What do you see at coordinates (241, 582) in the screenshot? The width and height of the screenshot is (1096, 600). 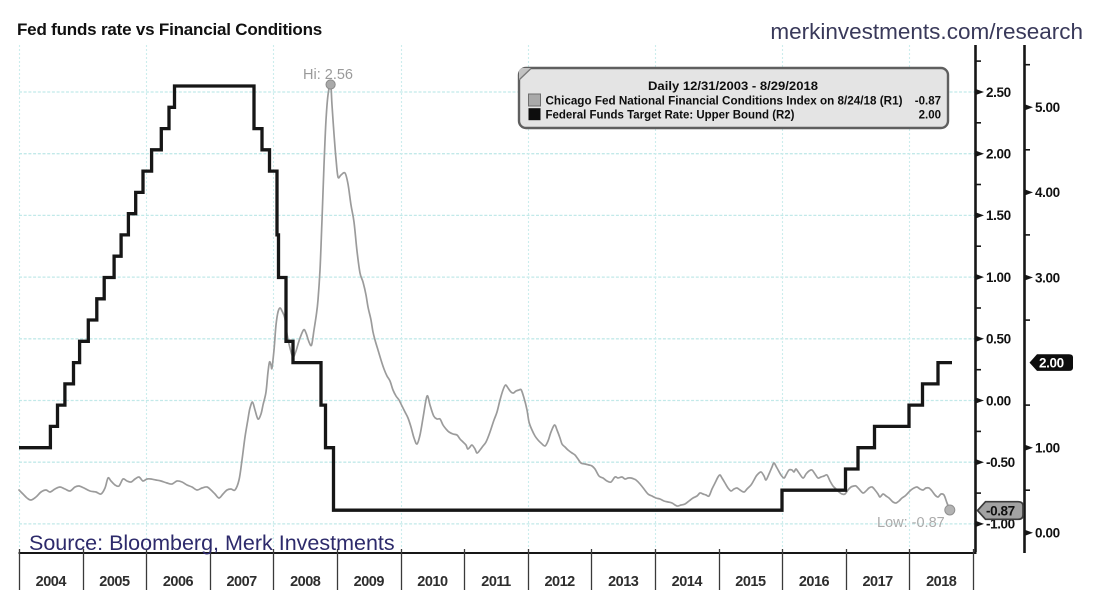 I see `svg-text: 2007` at bounding box center [241, 582].